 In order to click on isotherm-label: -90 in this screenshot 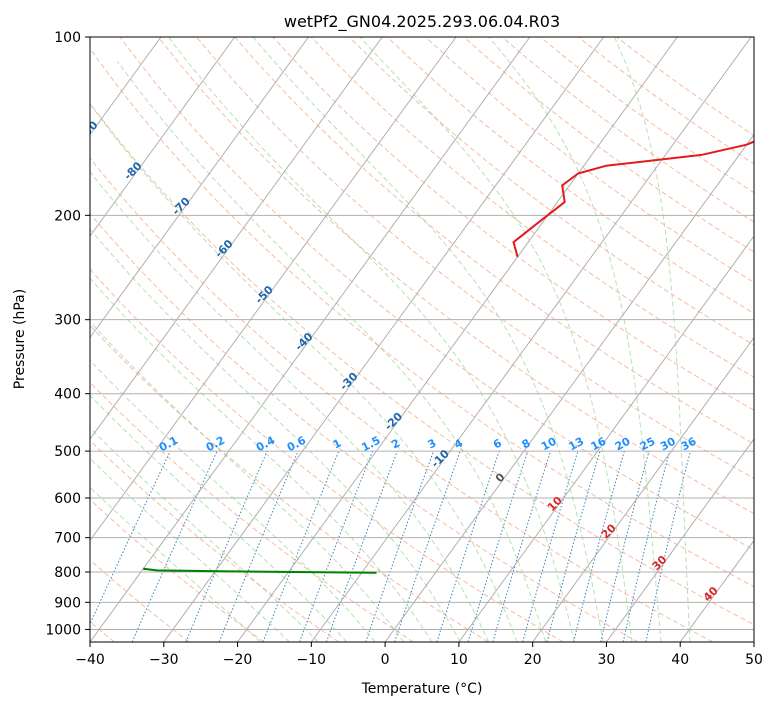, I will do `click(88, 129)`.